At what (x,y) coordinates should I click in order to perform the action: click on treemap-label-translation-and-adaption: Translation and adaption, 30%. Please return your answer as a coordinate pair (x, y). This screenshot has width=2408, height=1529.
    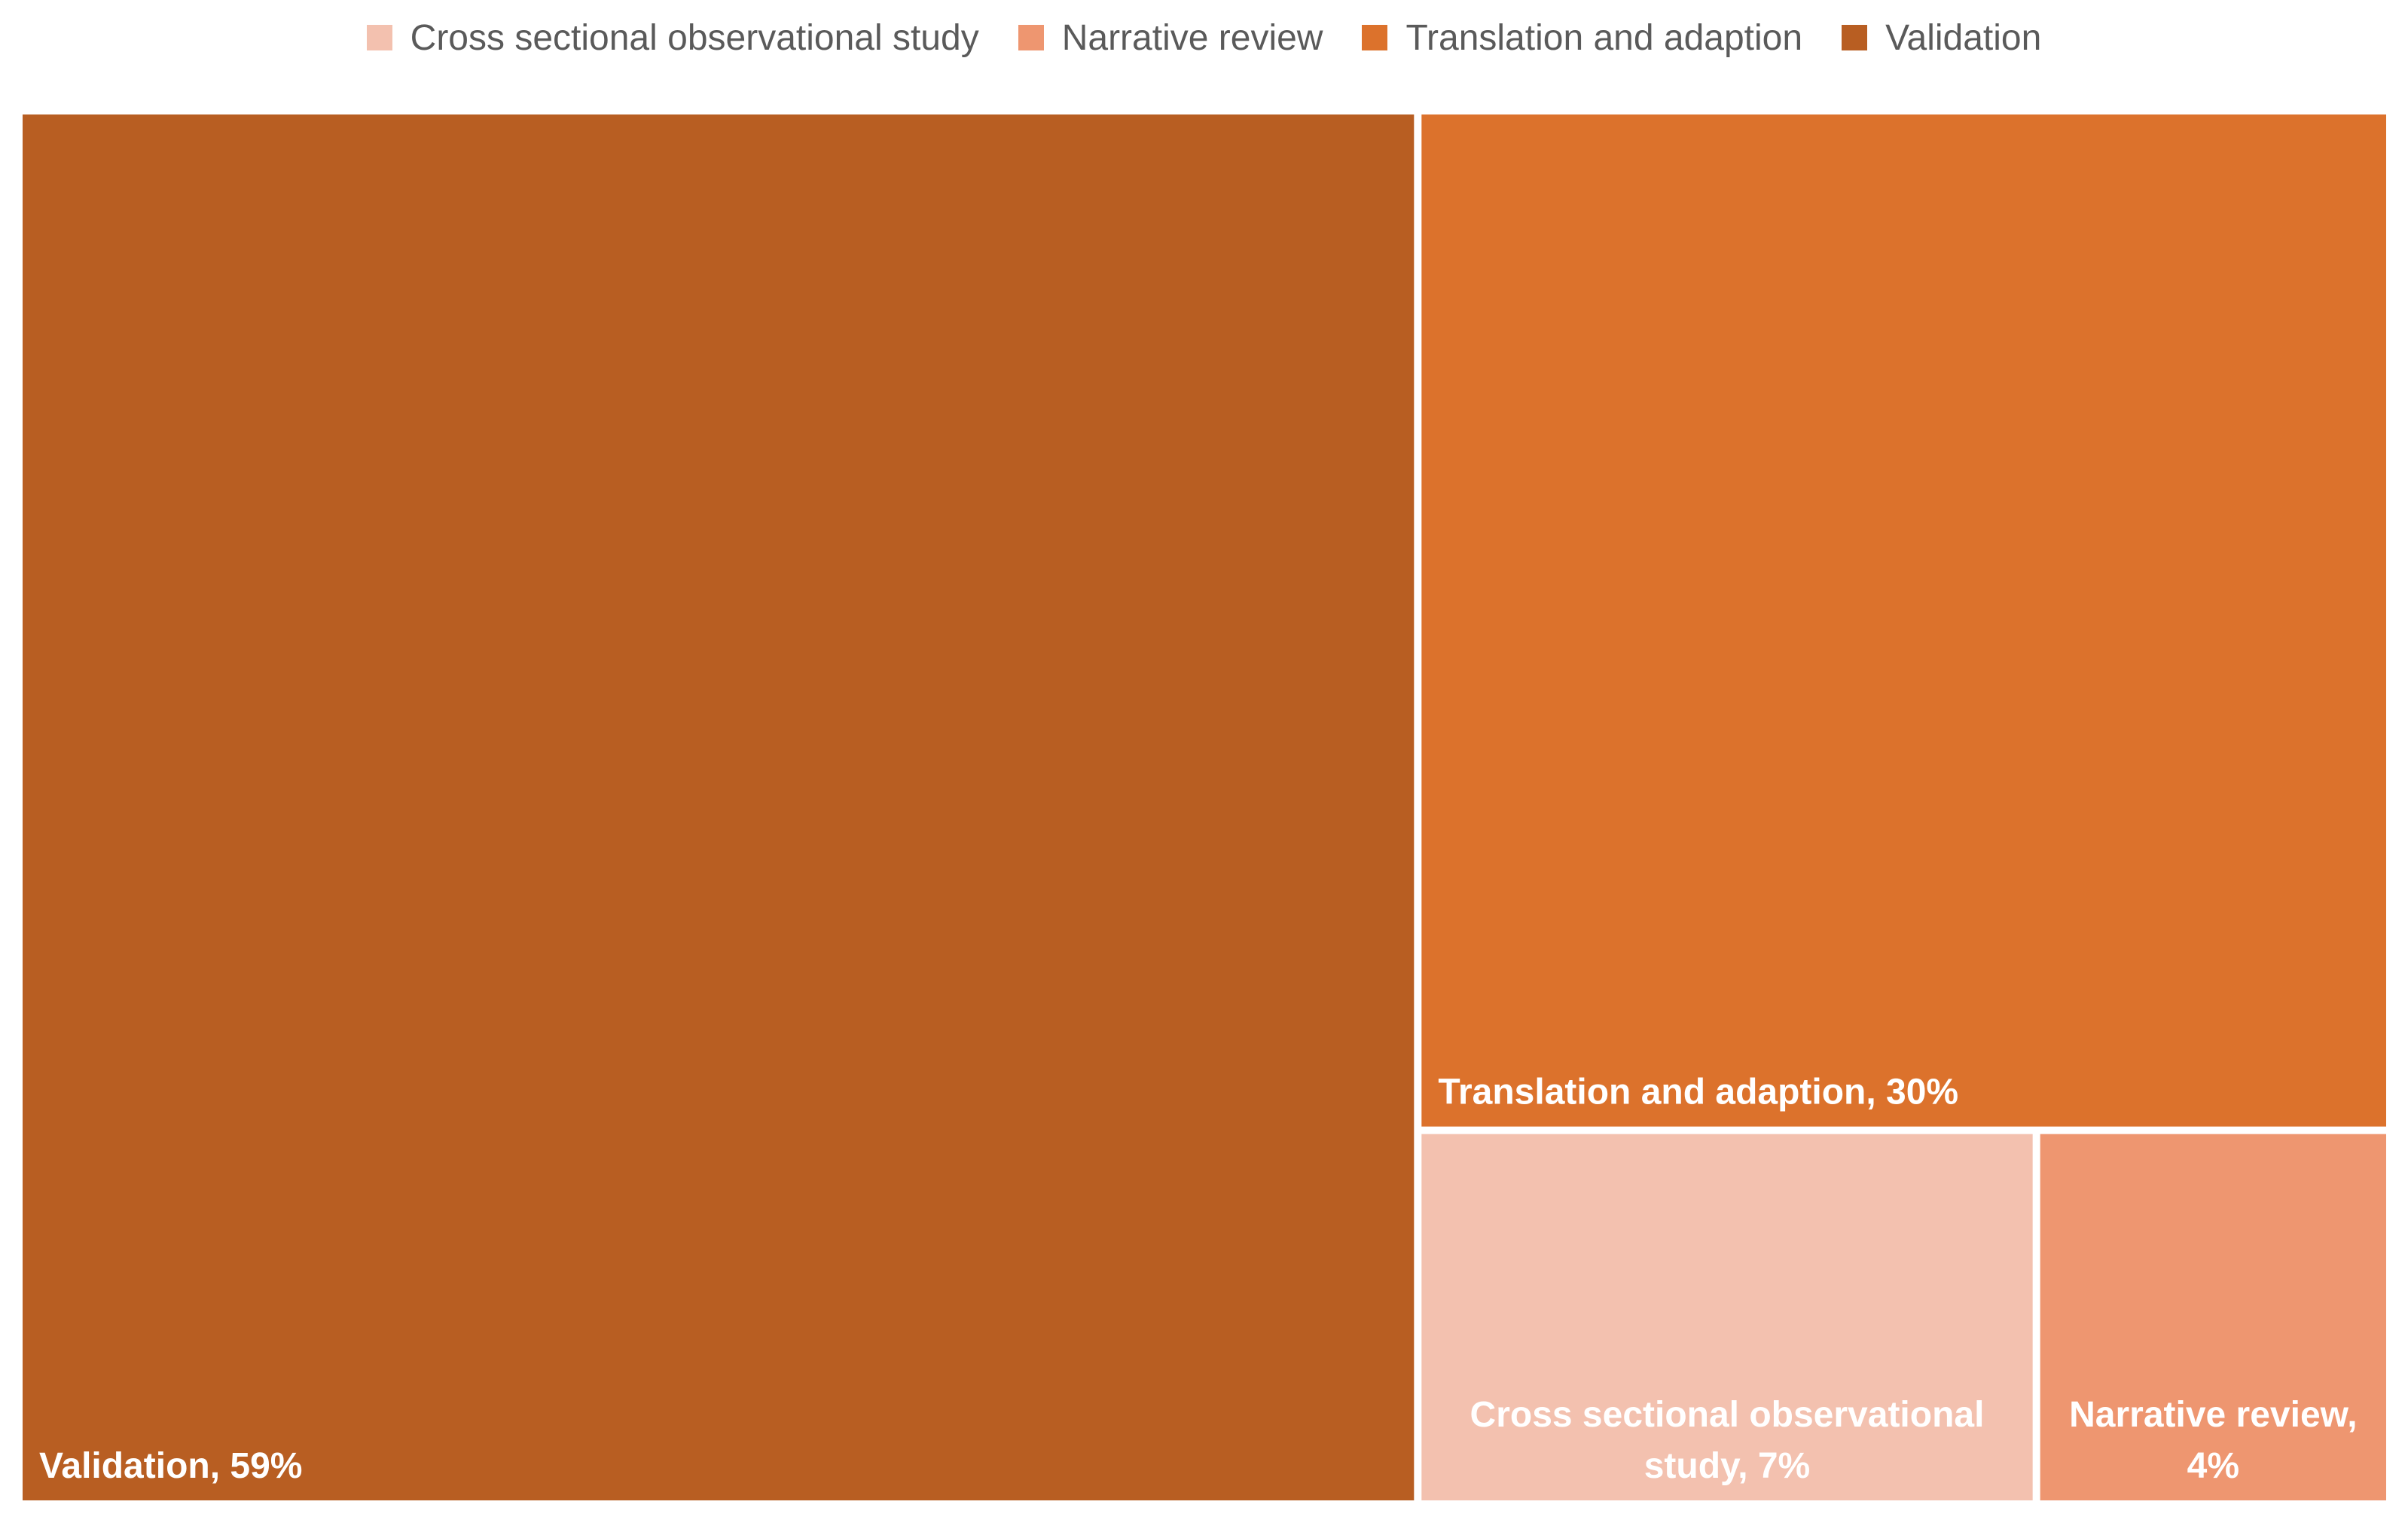
    Looking at the image, I should click on (1698, 1092).